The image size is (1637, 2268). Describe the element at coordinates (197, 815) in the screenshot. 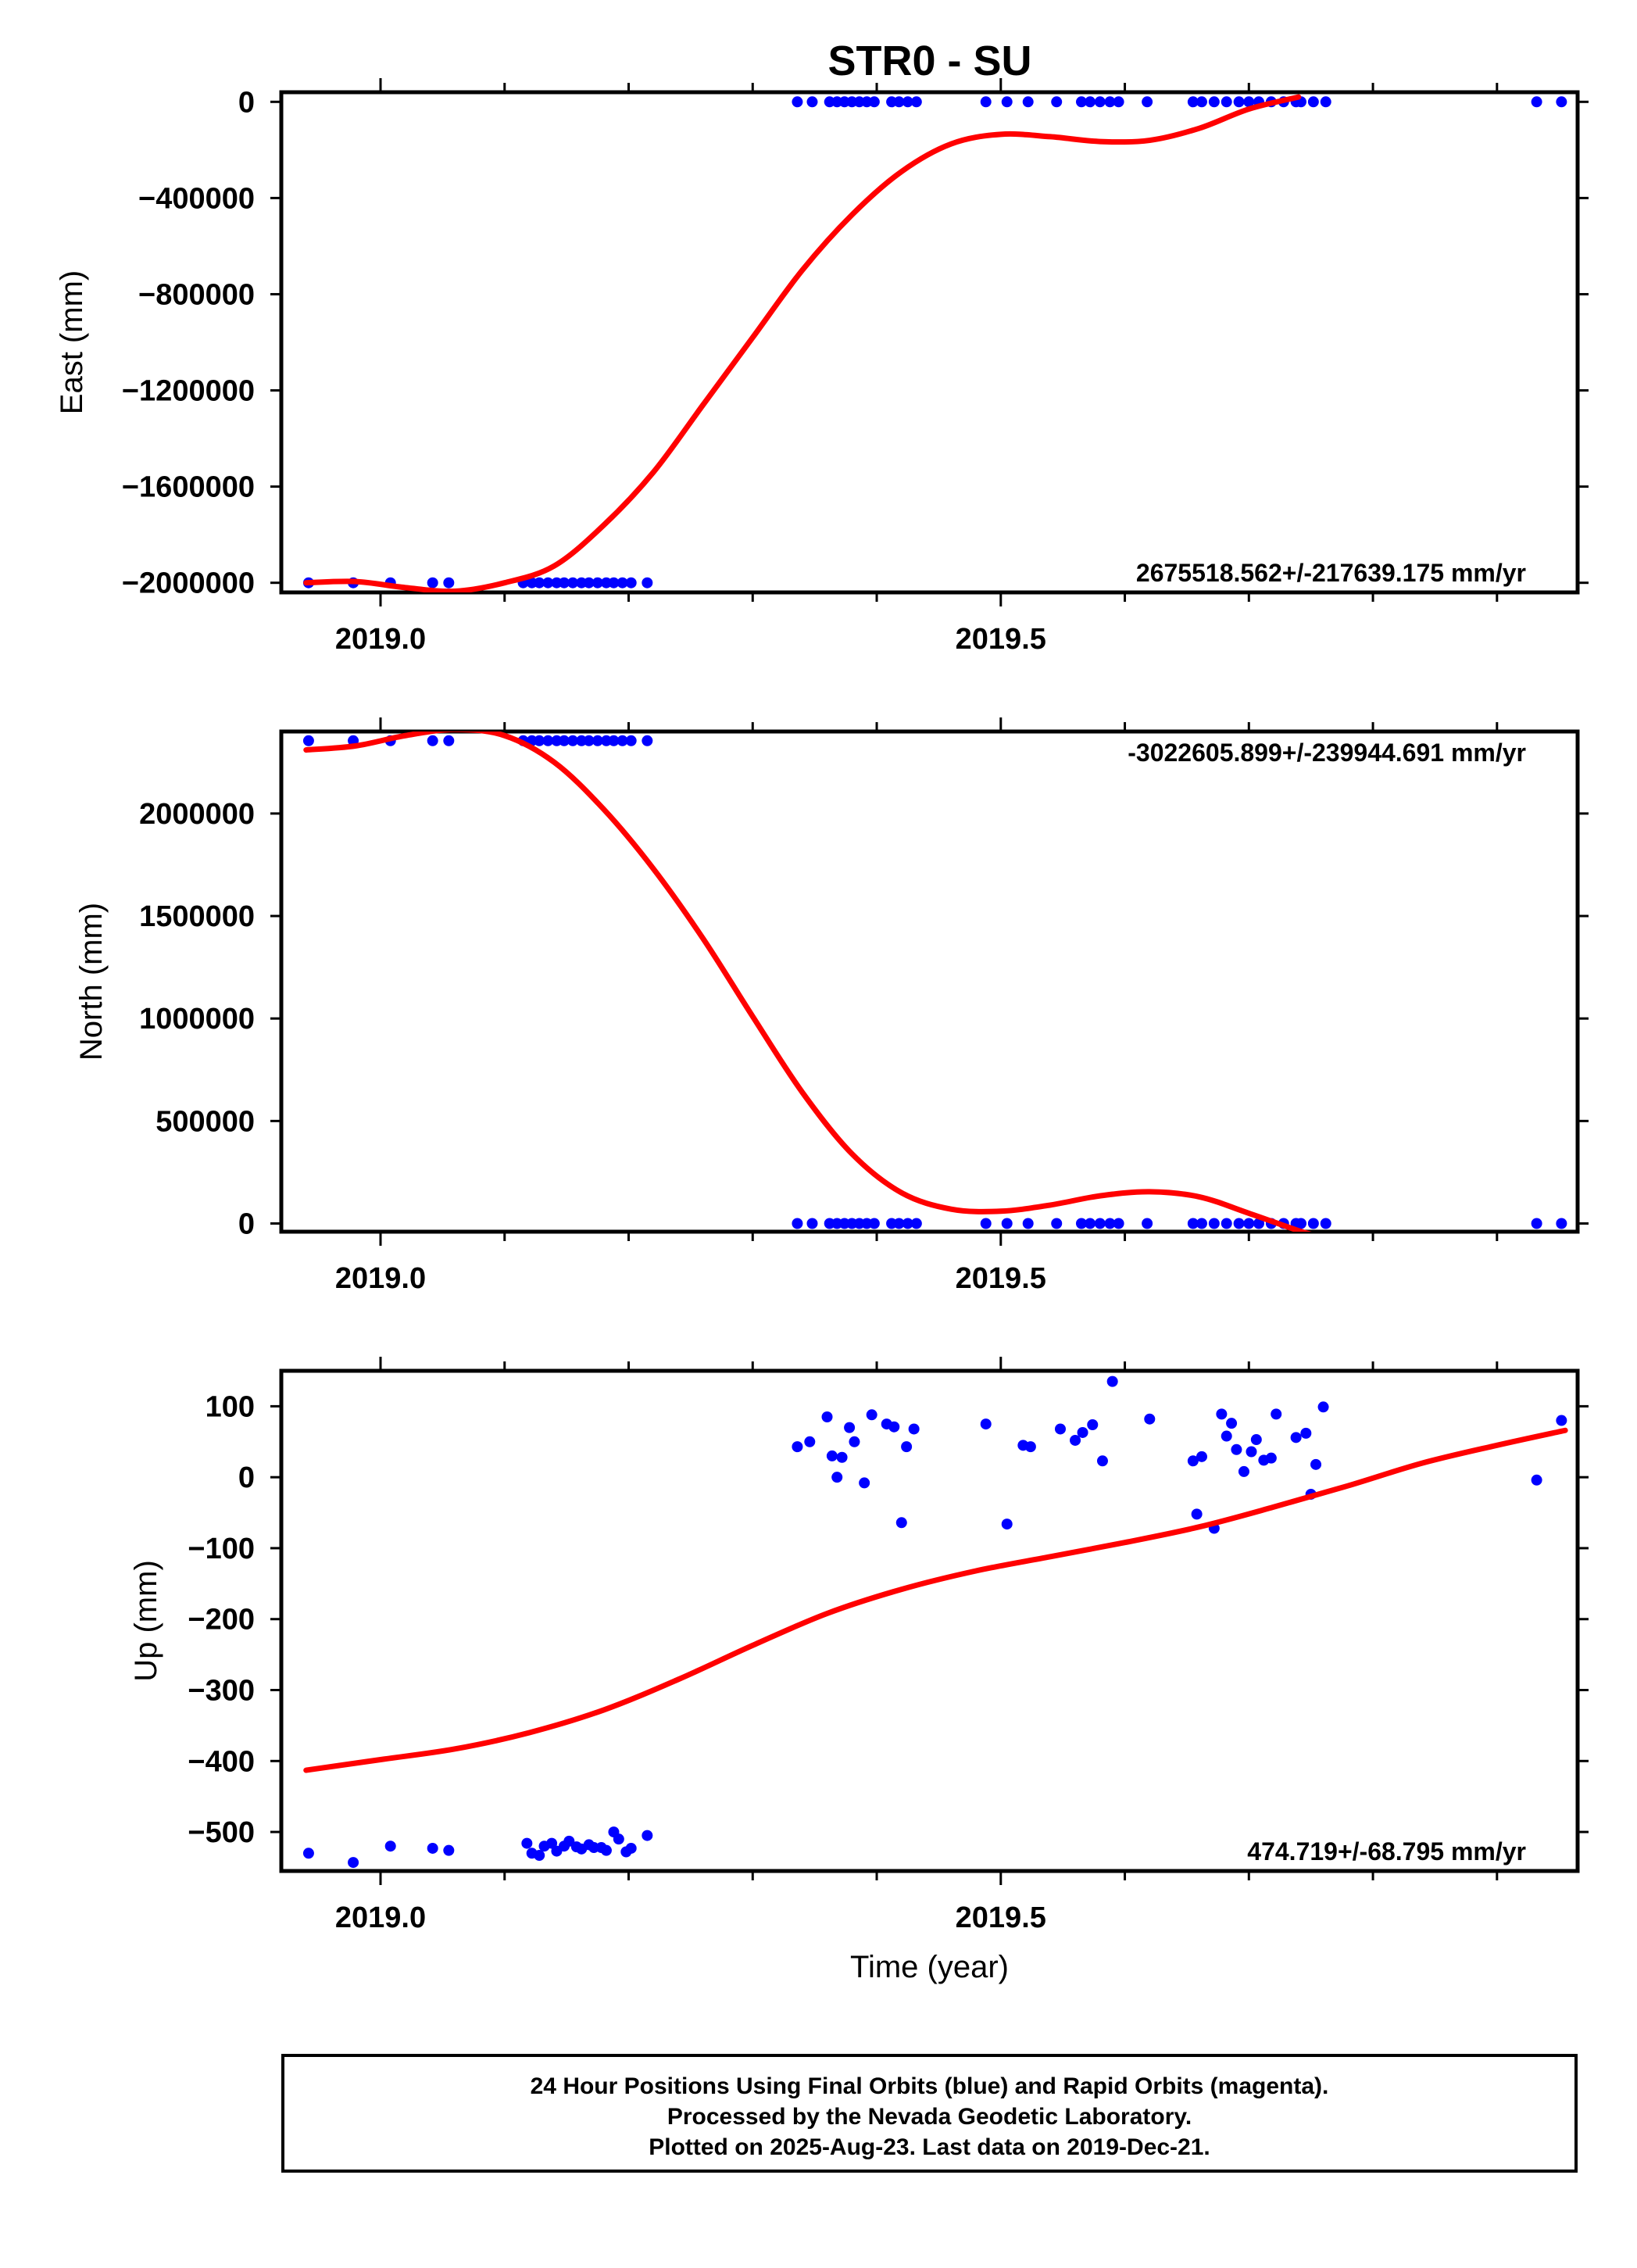

I see `y-tick-label: 2000000` at that location.